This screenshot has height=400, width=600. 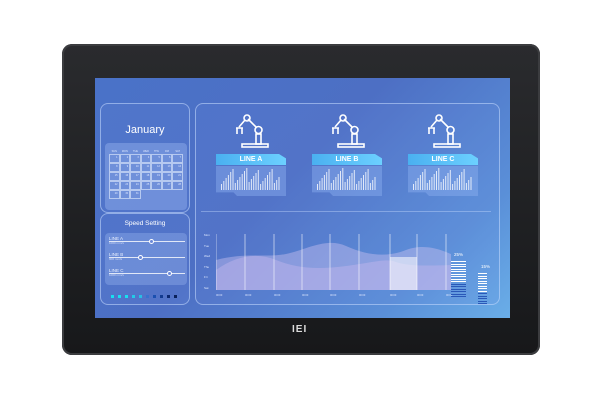 I want to click on calendar-day: 18, so click(x=146, y=176).